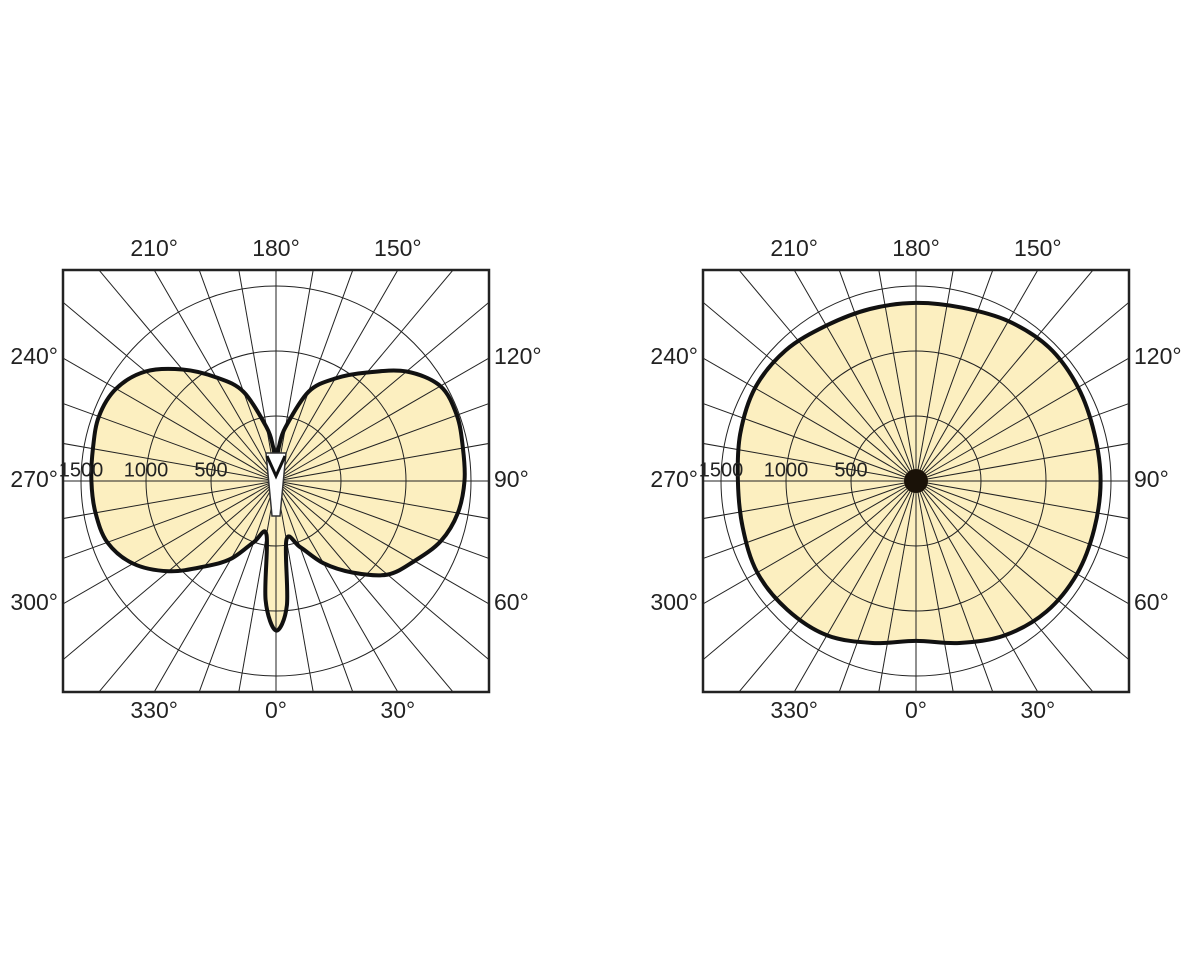 This screenshot has width=1190, height=974. What do you see at coordinates (276, 484) in the screenshot?
I see `lamp-icon` at bounding box center [276, 484].